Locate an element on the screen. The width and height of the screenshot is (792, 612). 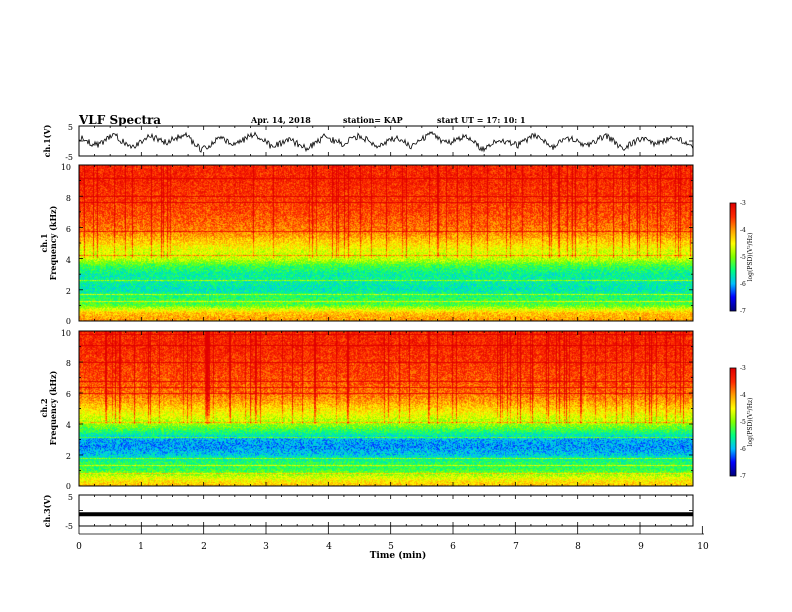
ch3-ytick-label: 5 is located at coordinates (70, 497).